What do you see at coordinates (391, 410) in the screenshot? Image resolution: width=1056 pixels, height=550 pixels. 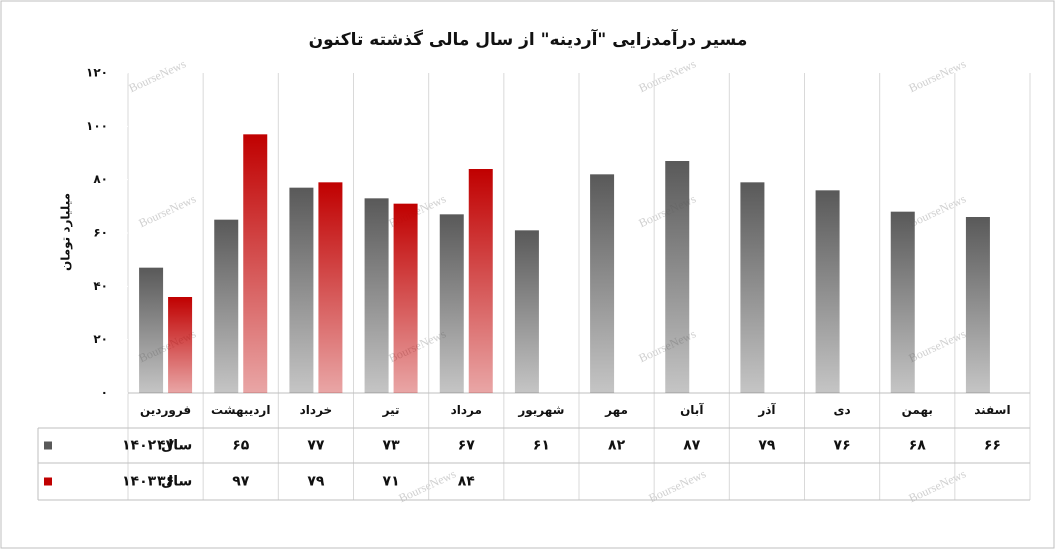 I see `x-tick-label: تیر` at bounding box center [391, 410].